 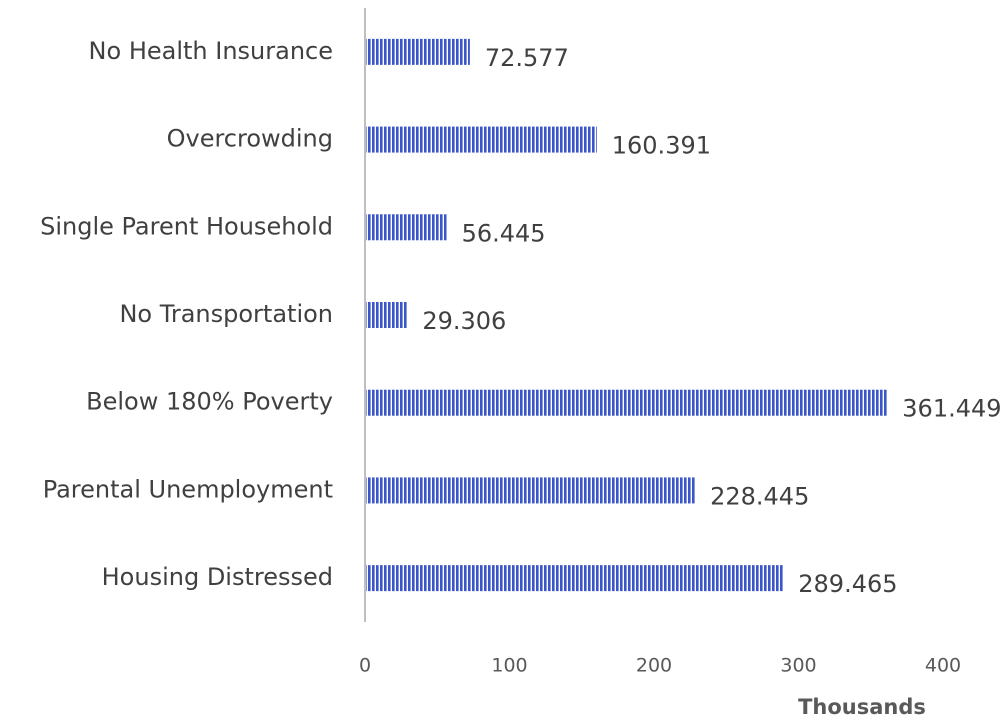 I want to click on y-tick-label: Overcrowding, so click(x=250, y=139).